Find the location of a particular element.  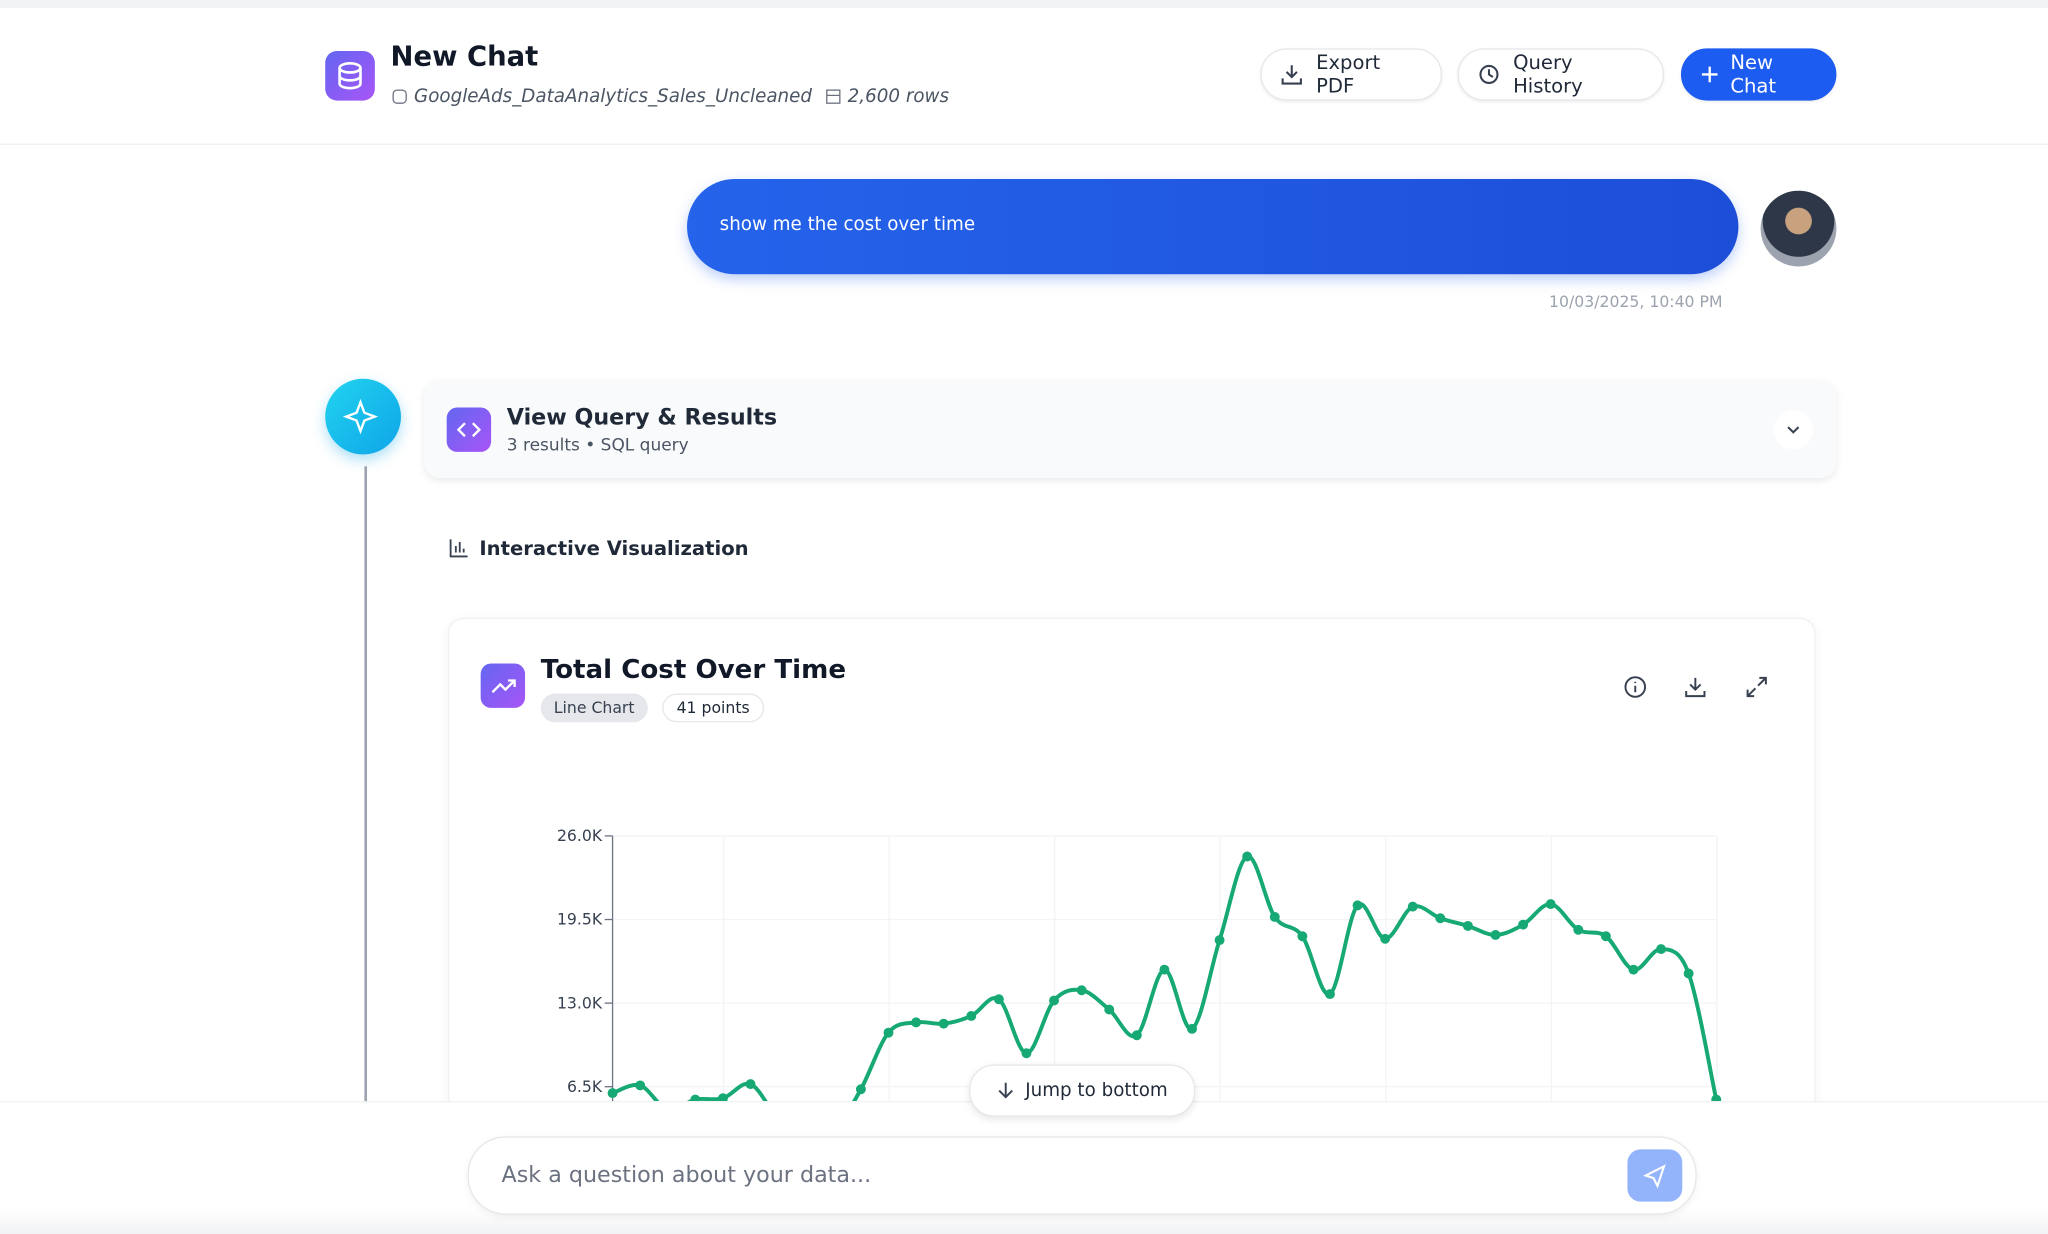

db-icon is located at coordinates (350, 75).